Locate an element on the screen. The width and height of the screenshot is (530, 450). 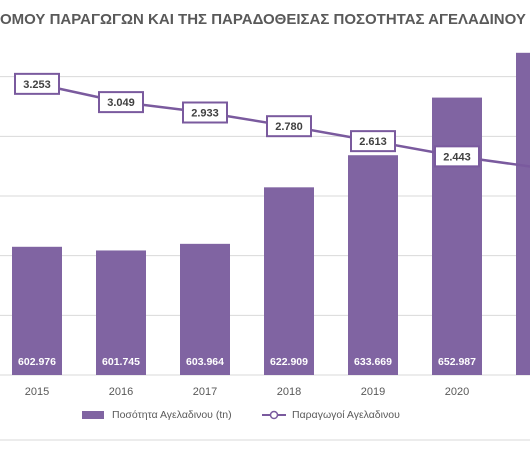
line-value-label: 3.049 is located at coordinates (121, 103).